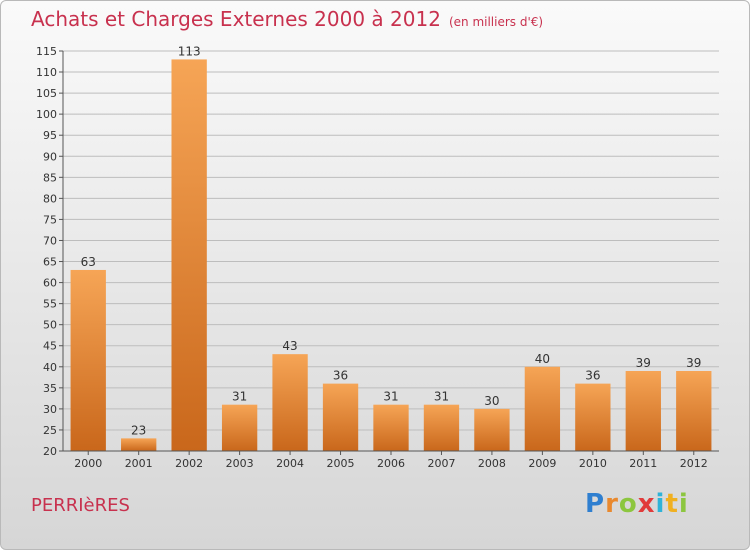 The image size is (750, 550). I want to click on bar-2002, so click(189, 255).